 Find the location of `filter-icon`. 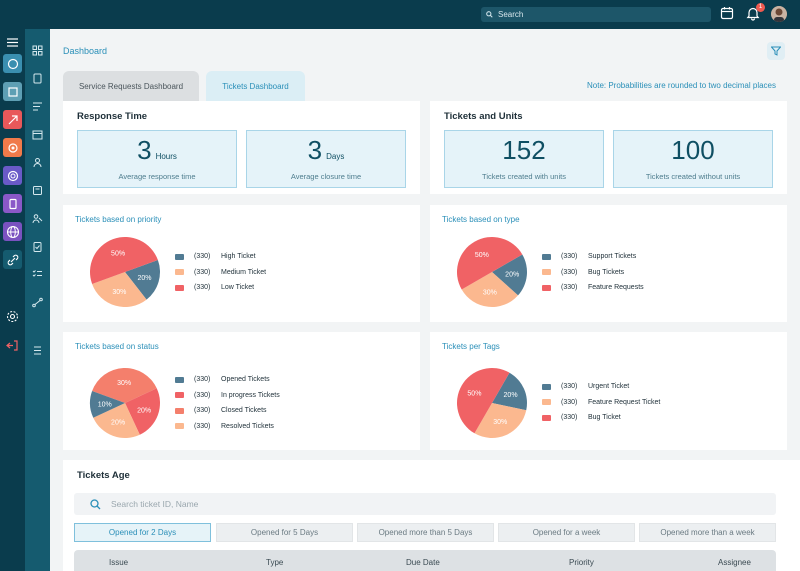

filter-icon is located at coordinates (776, 51).